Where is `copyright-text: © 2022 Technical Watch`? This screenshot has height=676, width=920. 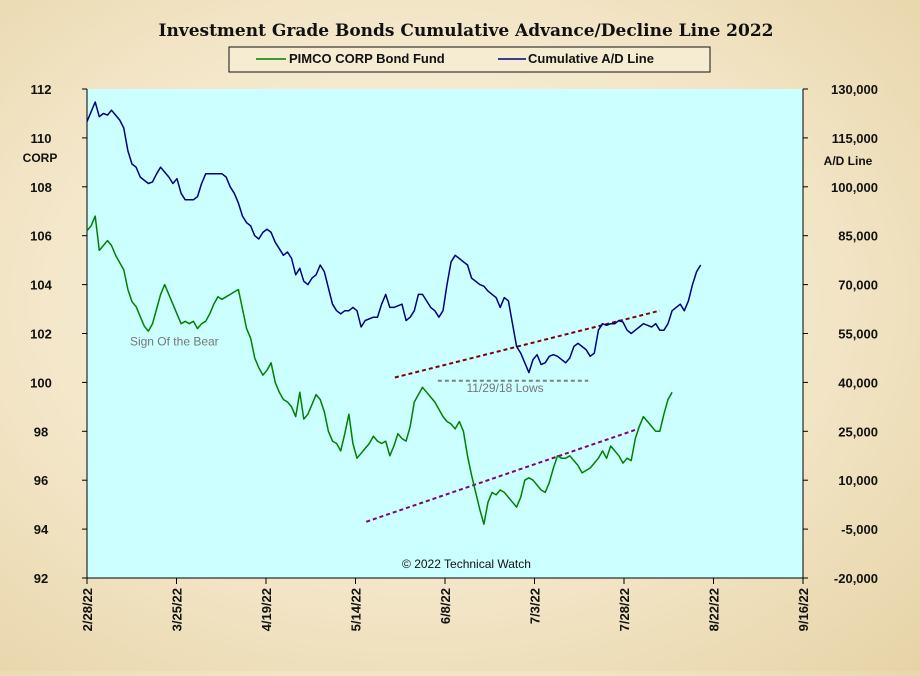
copyright-text: © 2022 Technical Watch is located at coordinates (466, 564).